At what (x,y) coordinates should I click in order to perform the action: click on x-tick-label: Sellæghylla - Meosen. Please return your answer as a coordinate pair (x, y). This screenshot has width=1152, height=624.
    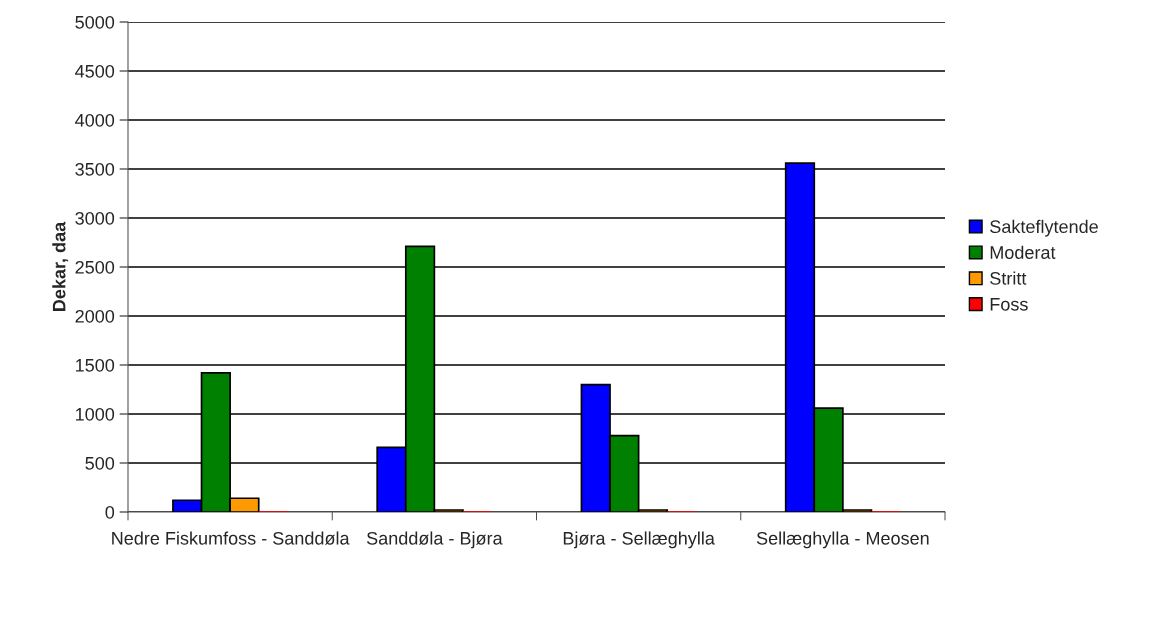
    Looking at the image, I should click on (842, 540).